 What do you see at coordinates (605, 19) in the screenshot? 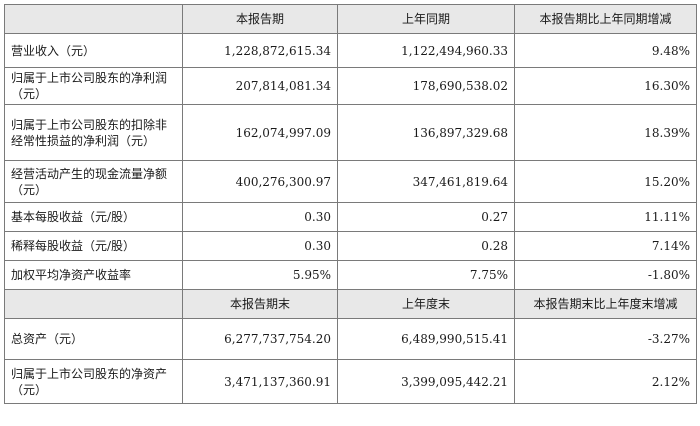
I see `header-change: 本报告期比上年同期增减` at bounding box center [605, 19].